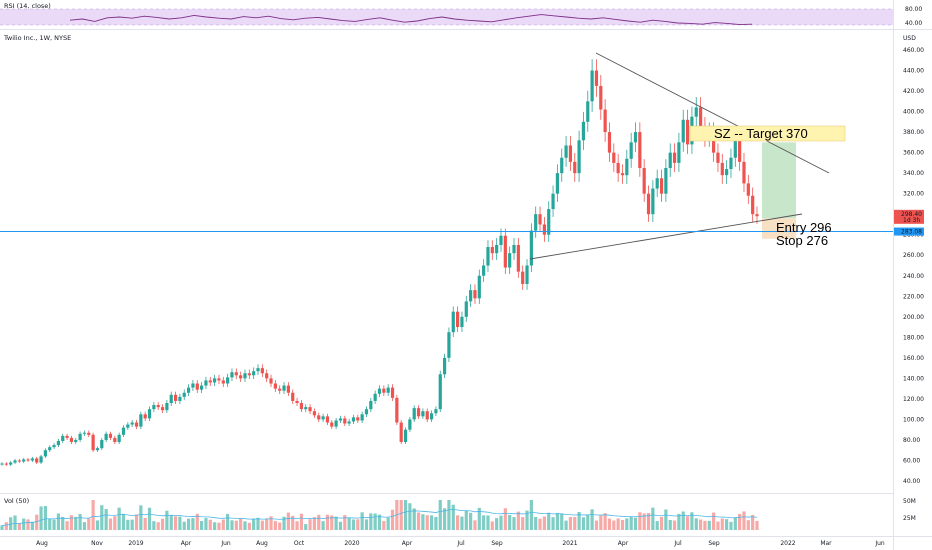 Image resolution: width=932 pixels, height=550 pixels. I want to click on target-label: SZ -- Target 370, so click(761, 133).